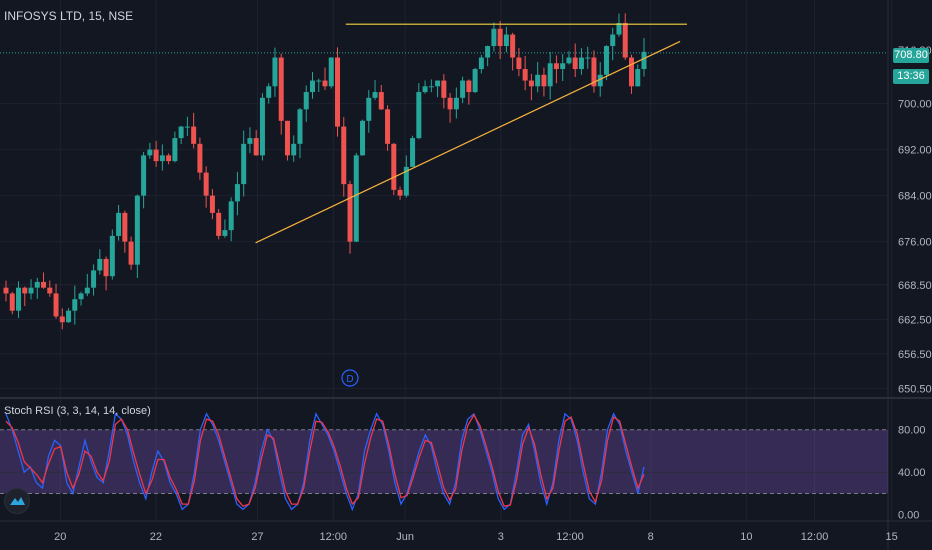 Image resolution: width=932 pixels, height=550 pixels. Describe the element at coordinates (405, 537) in the screenshot. I see `time-axis-label: Jun` at that location.